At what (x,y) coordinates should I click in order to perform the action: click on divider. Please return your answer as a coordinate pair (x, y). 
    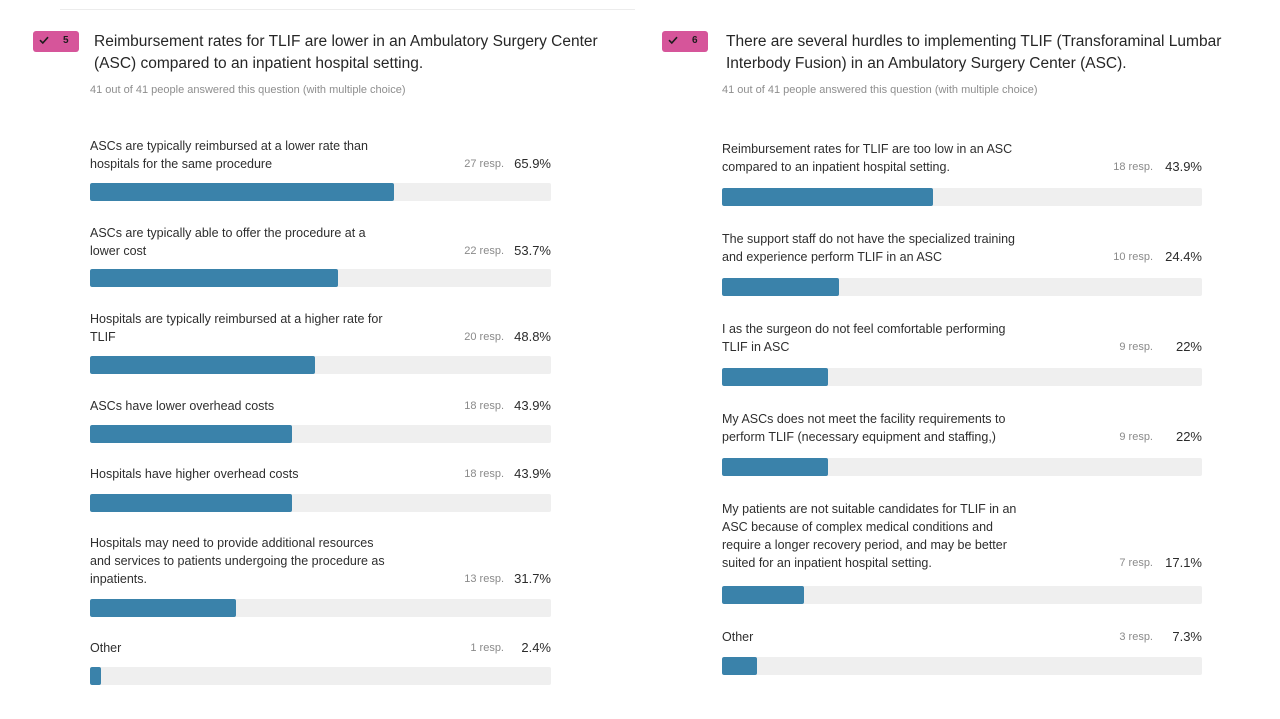
    Looking at the image, I should click on (347, 9).